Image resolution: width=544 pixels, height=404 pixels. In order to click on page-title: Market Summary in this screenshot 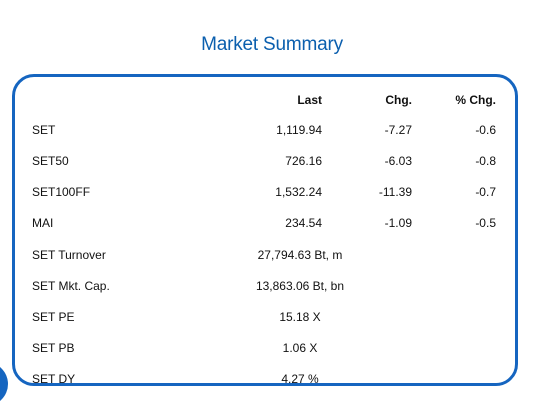, I will do `click(272, 44)`.